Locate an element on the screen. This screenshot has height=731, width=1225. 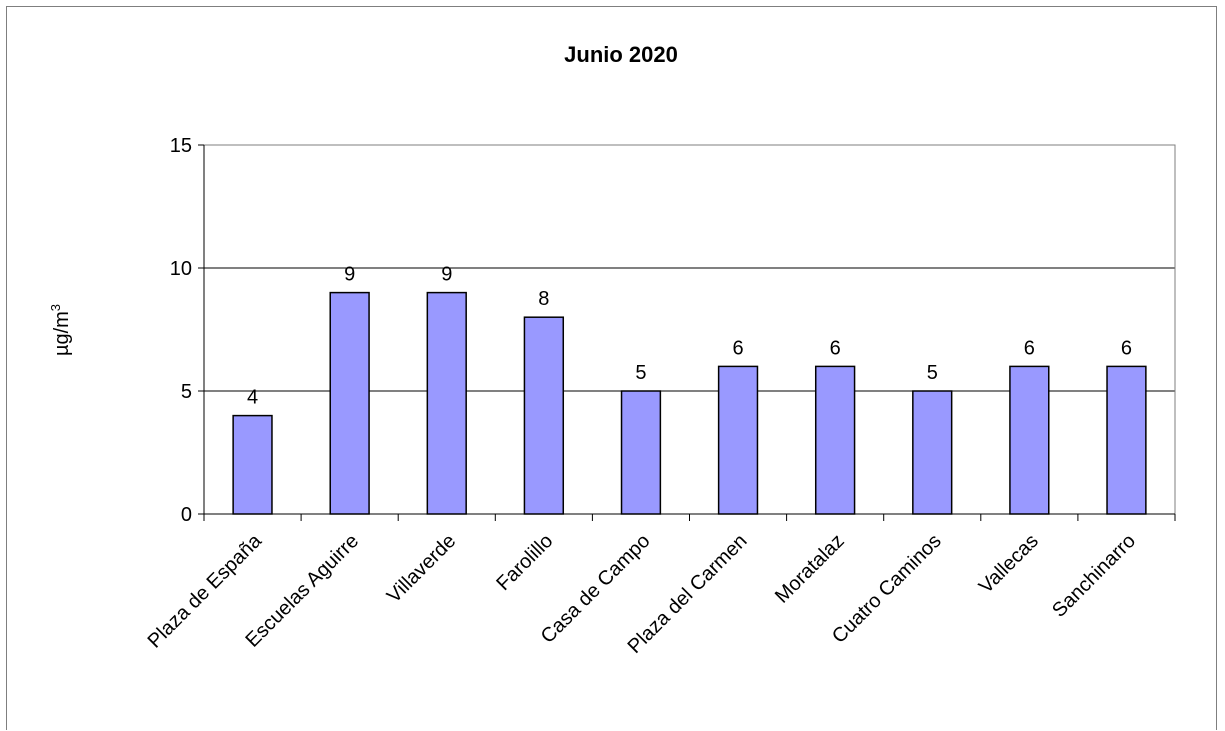
y-tick-labels: 0 5 10 15 is located at coordinates (181, 330).